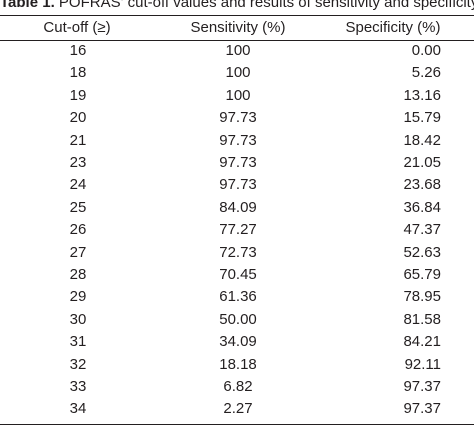 The height and width of the screenshot is (431, 474). Describe the element at coordinates (78, 230) in the screenshot. I see `table-cell: 26` at that location.